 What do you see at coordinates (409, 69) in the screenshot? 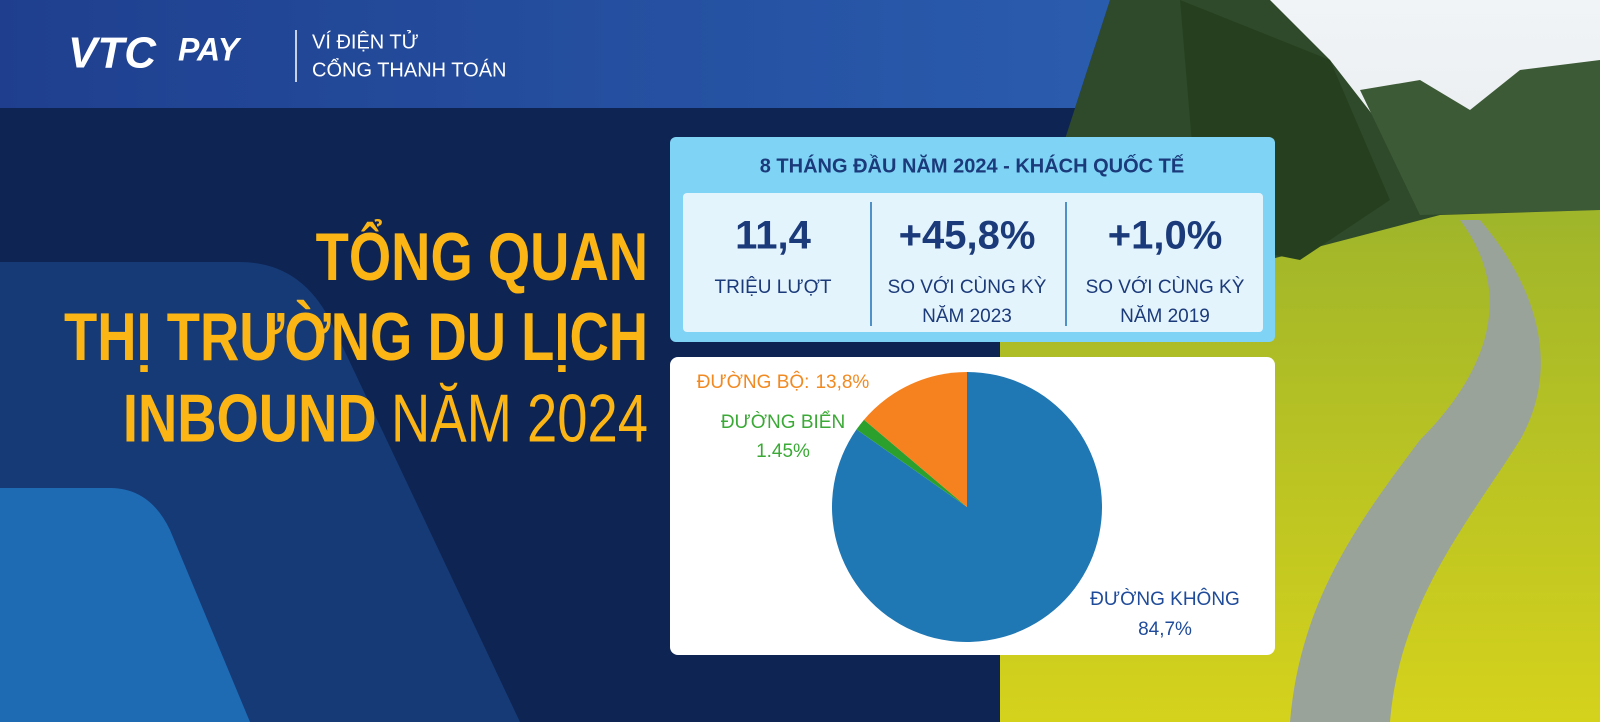
I see `tagline: CỔNG THANH TOÁN` at bounding box center [409, 69].